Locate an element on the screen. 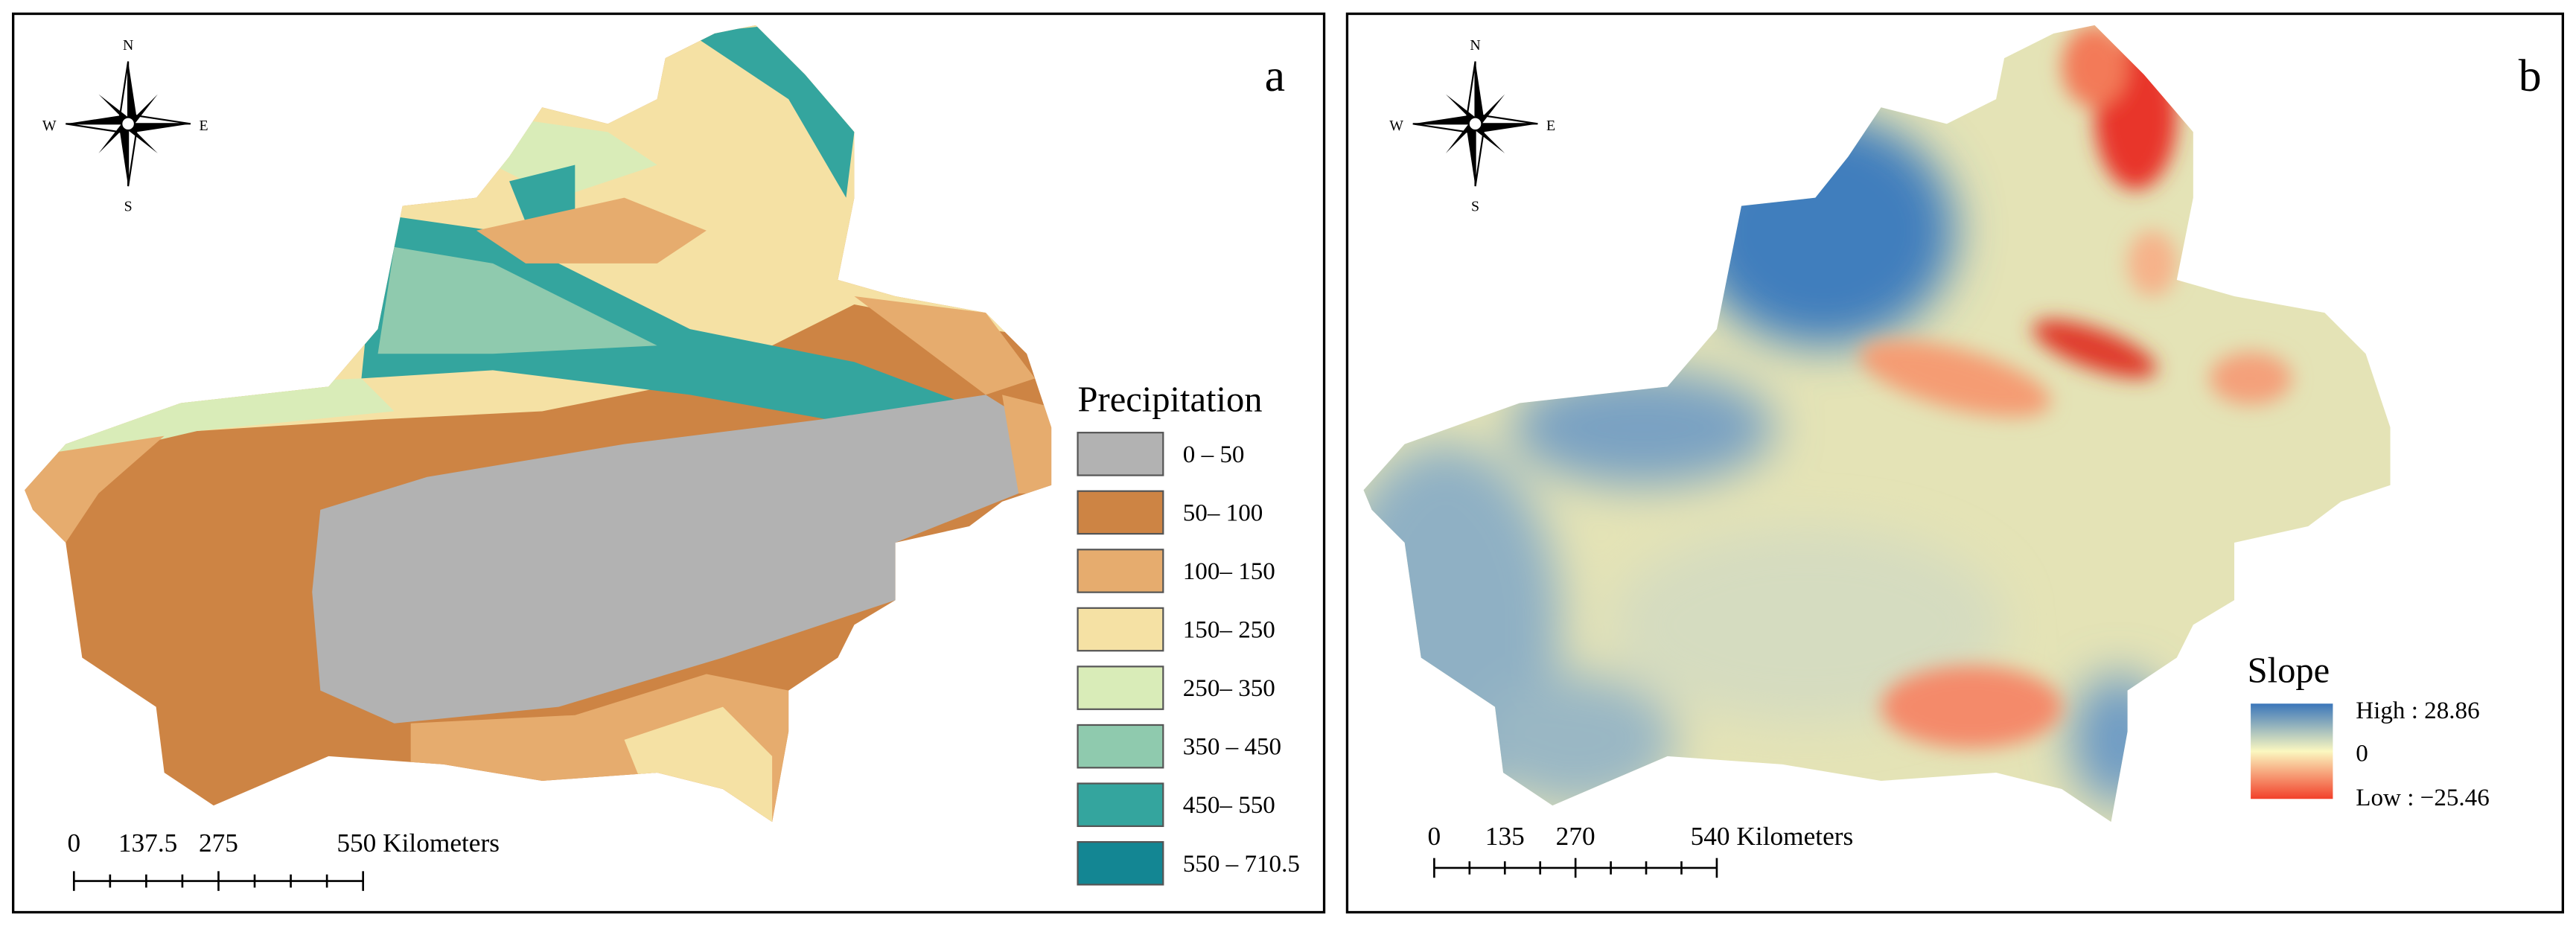 This screenshot has height=926, width=2576. scale-label: 540 Kilometers is located at coordinates (1772, 836).